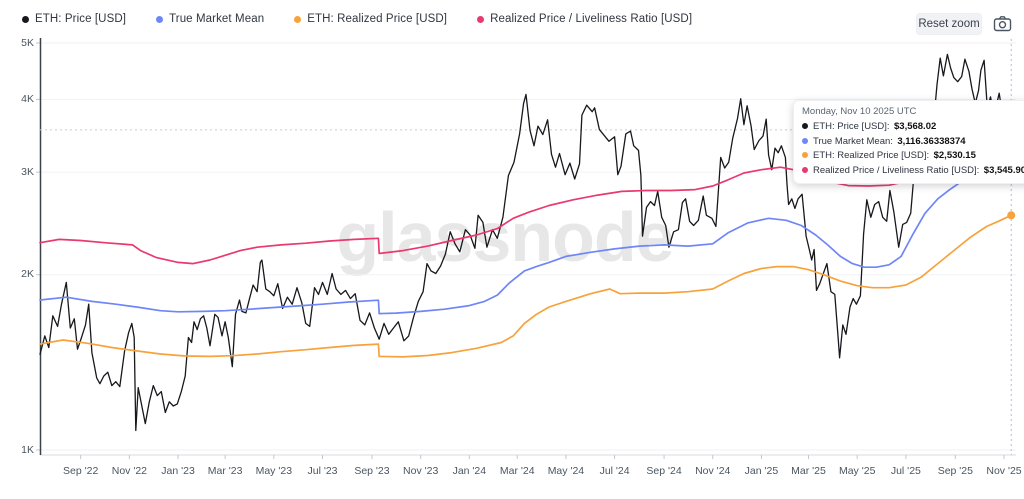  I want to click on tooltip-label: ETH: Realized Price [USD]:, so click(871, 155).